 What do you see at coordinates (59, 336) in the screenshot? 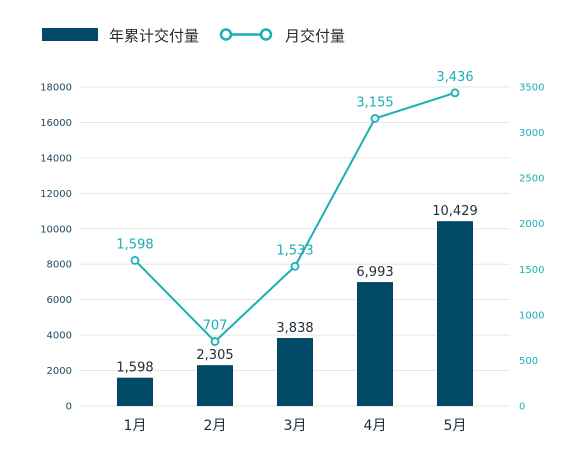
I see `y-left-tick-label: 4000` at bounding box center [59, 336].